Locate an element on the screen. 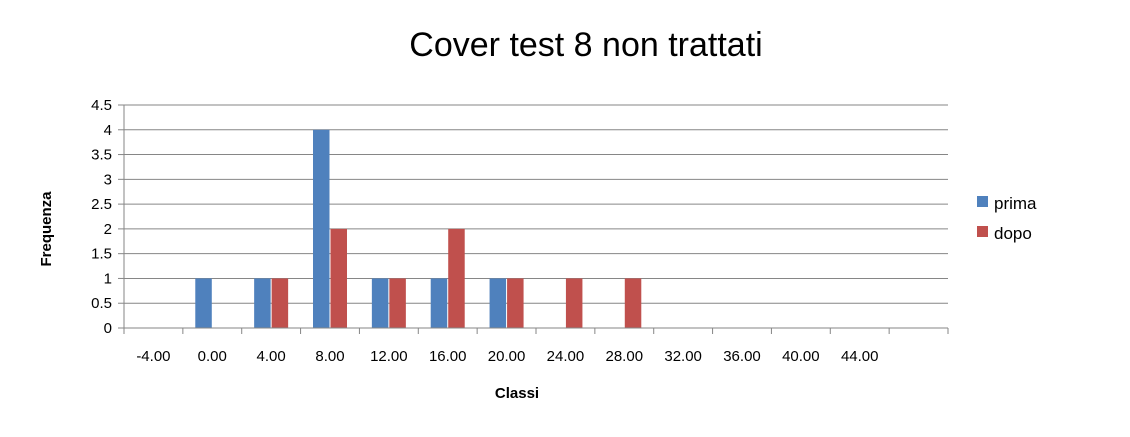 The width and height of the screenshot is (1130, 437). x-tick-label: 12.00 is located at coordinates (389, 356).